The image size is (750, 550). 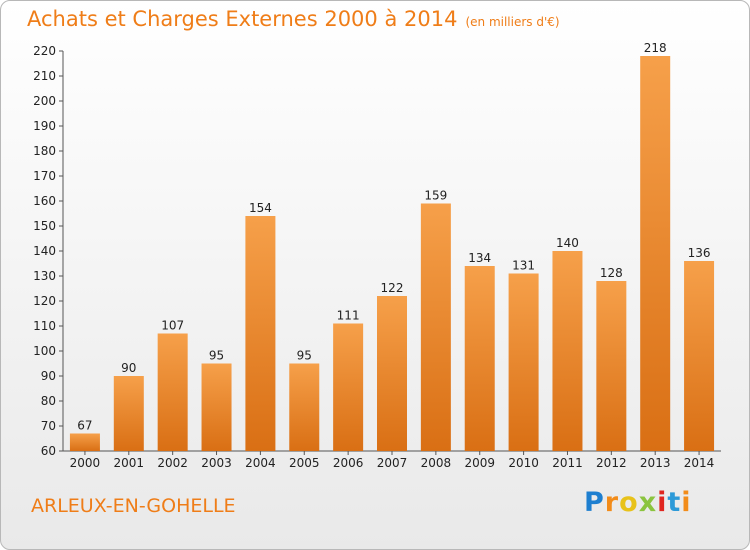 I want to click on value-label-2008: 159, so click(x=435, y=196).